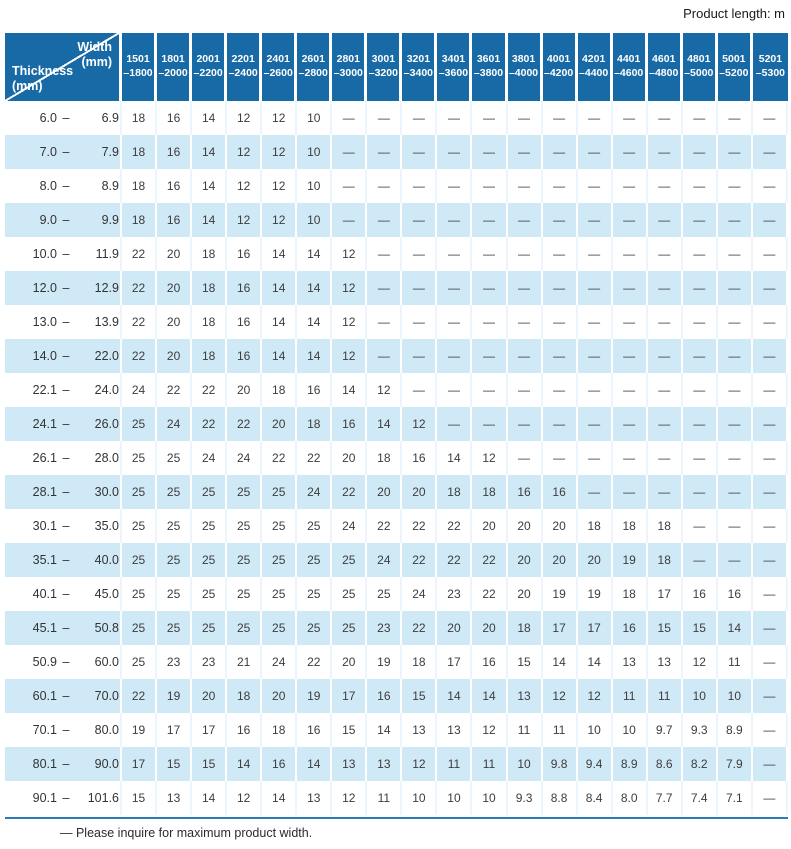 The width and height of the screenshot is (791, 849). What do you see at coordinates (280, 67) in the screenshot?
I see `width-column-header: 2401 –2600` at bounding box center [280, 67].